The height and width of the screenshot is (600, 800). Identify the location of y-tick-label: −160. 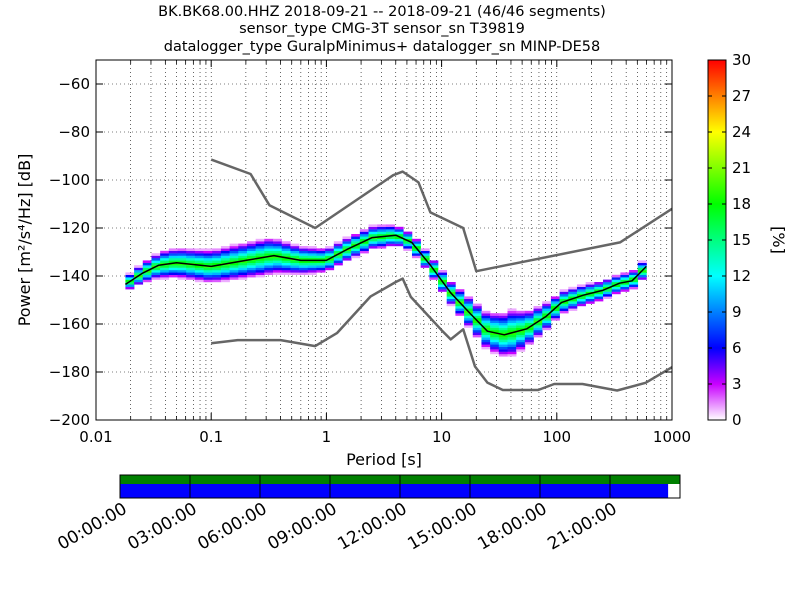
(69, 324).